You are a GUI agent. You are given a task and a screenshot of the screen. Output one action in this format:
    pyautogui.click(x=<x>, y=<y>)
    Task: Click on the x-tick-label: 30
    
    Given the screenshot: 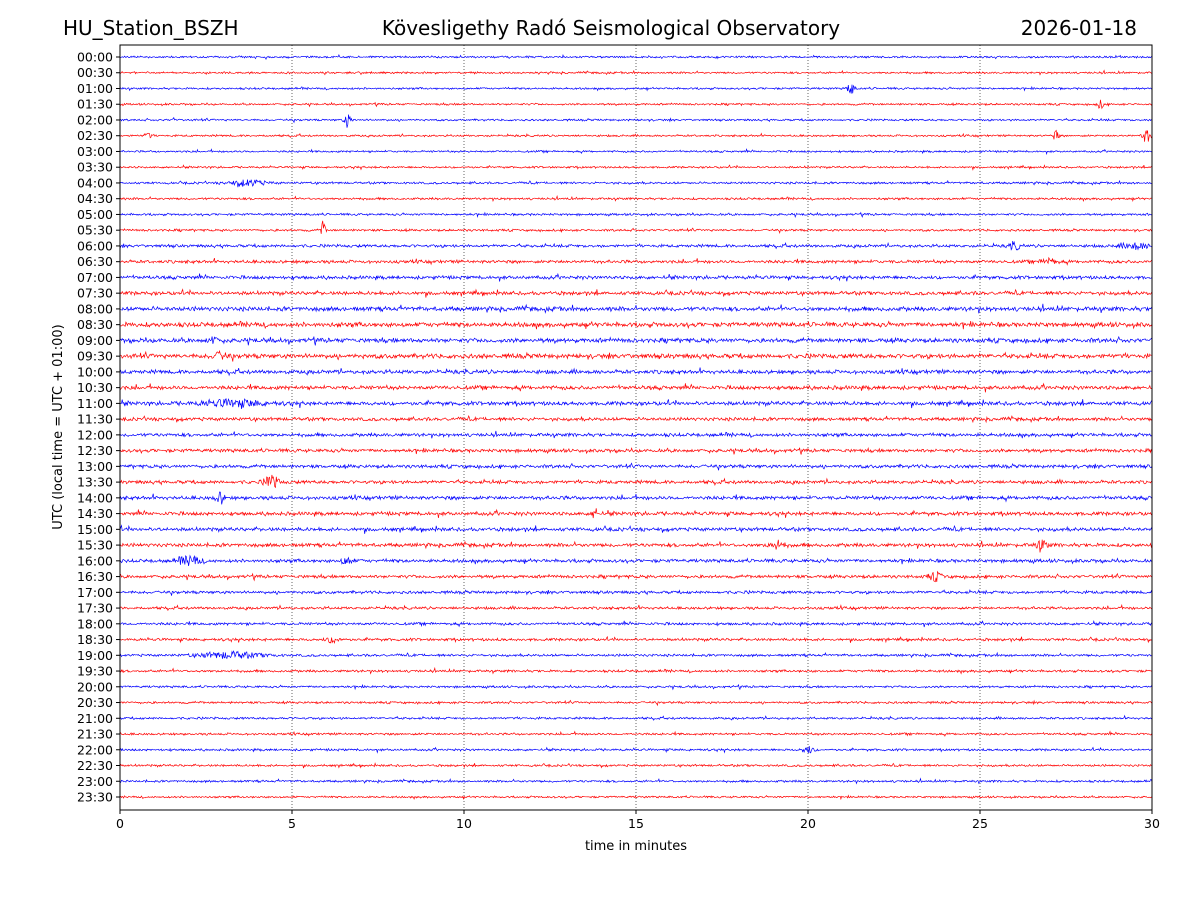 What is the action you would take?
    pyautogui.click(x=1152, y=823)
    